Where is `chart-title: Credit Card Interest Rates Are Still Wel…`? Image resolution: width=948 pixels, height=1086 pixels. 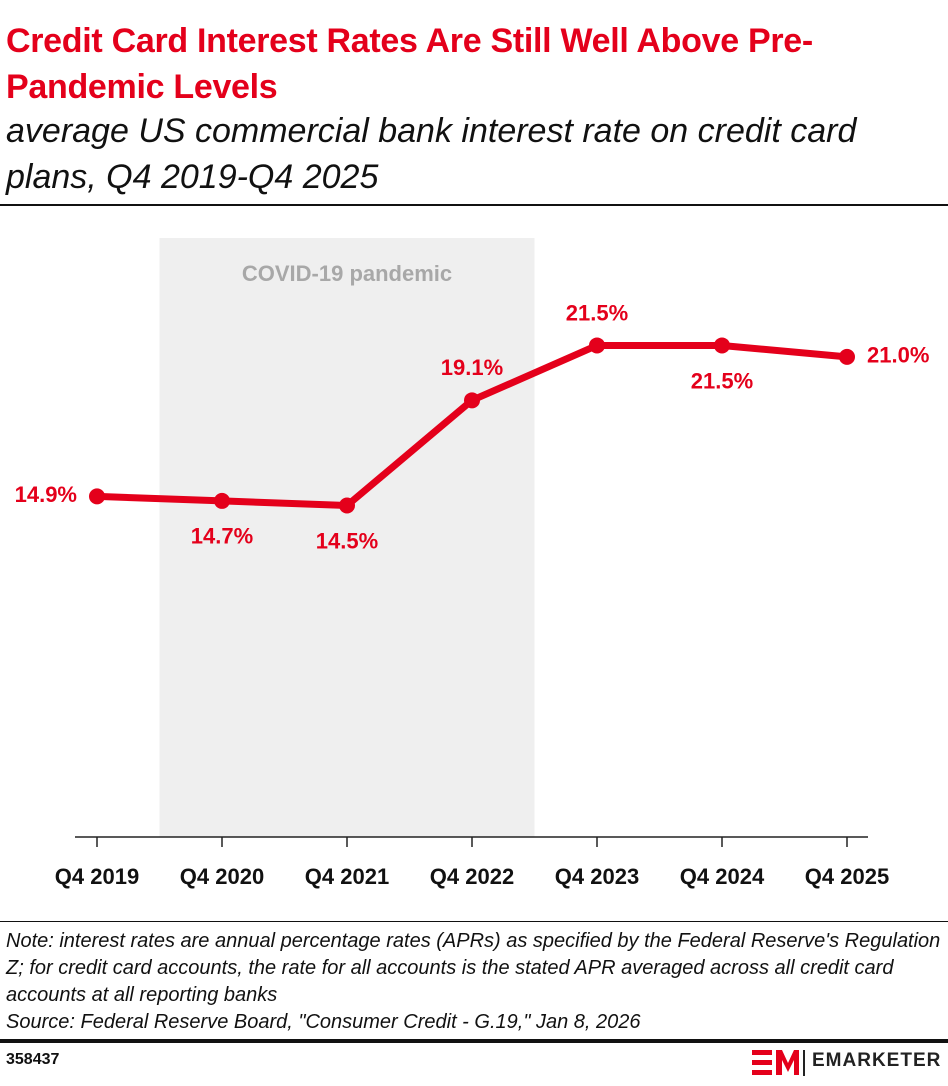
chart-title: Credit Card Interest Rates Are Still Wel… is located at coordinates (409, 64).